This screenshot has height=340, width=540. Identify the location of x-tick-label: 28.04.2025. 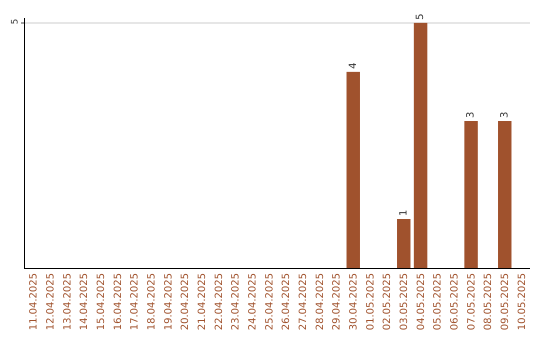
(320, 301).